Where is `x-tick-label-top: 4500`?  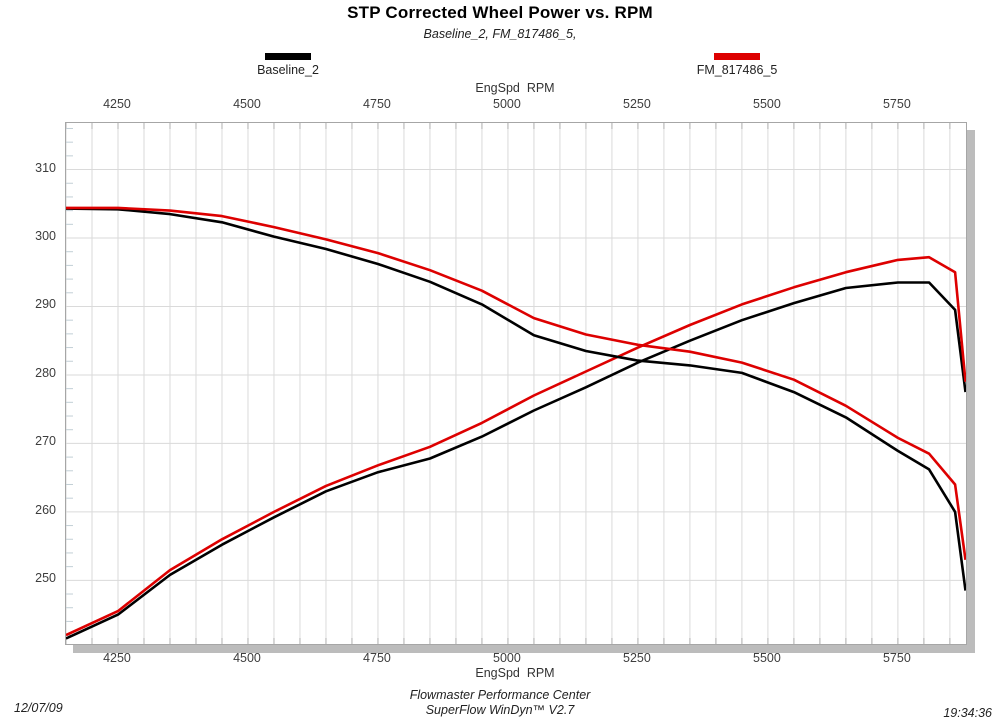 x-tick-label-top: 4500 is located at coordinates (247, 104).